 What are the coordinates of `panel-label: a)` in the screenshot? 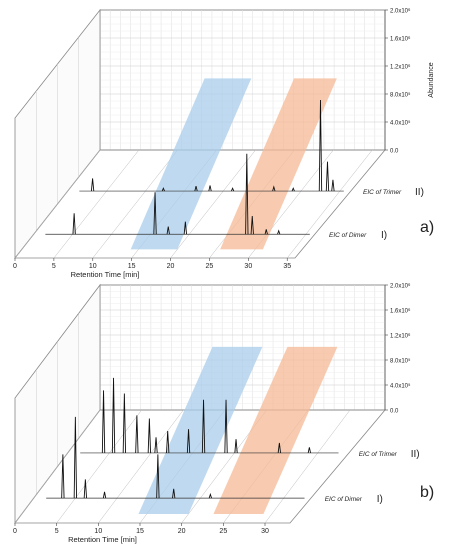 It's located at (427, 227).